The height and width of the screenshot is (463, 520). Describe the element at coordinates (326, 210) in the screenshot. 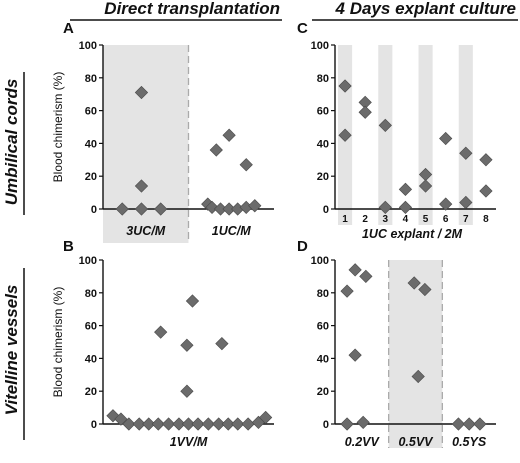

I see `y-tick-label-c: 0` at that location.